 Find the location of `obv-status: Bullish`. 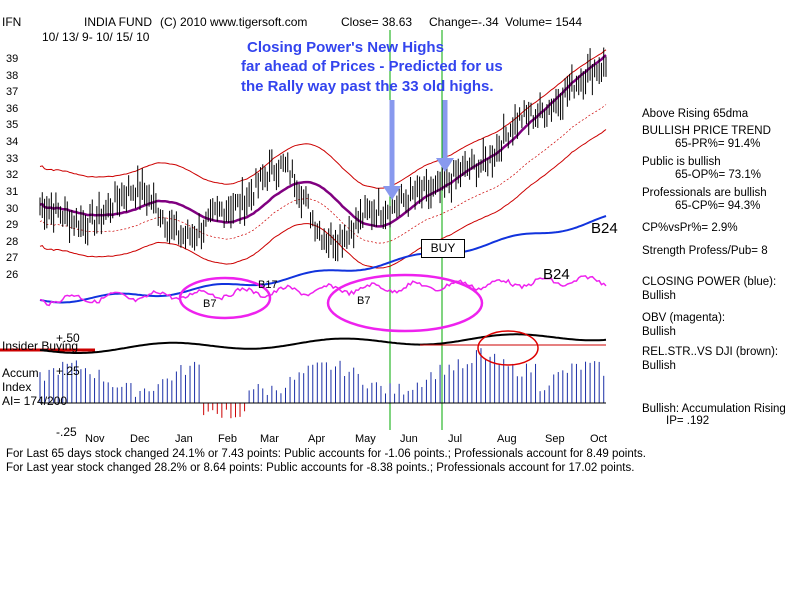

obv-status: Bullish is located at coordinates (659, 332).